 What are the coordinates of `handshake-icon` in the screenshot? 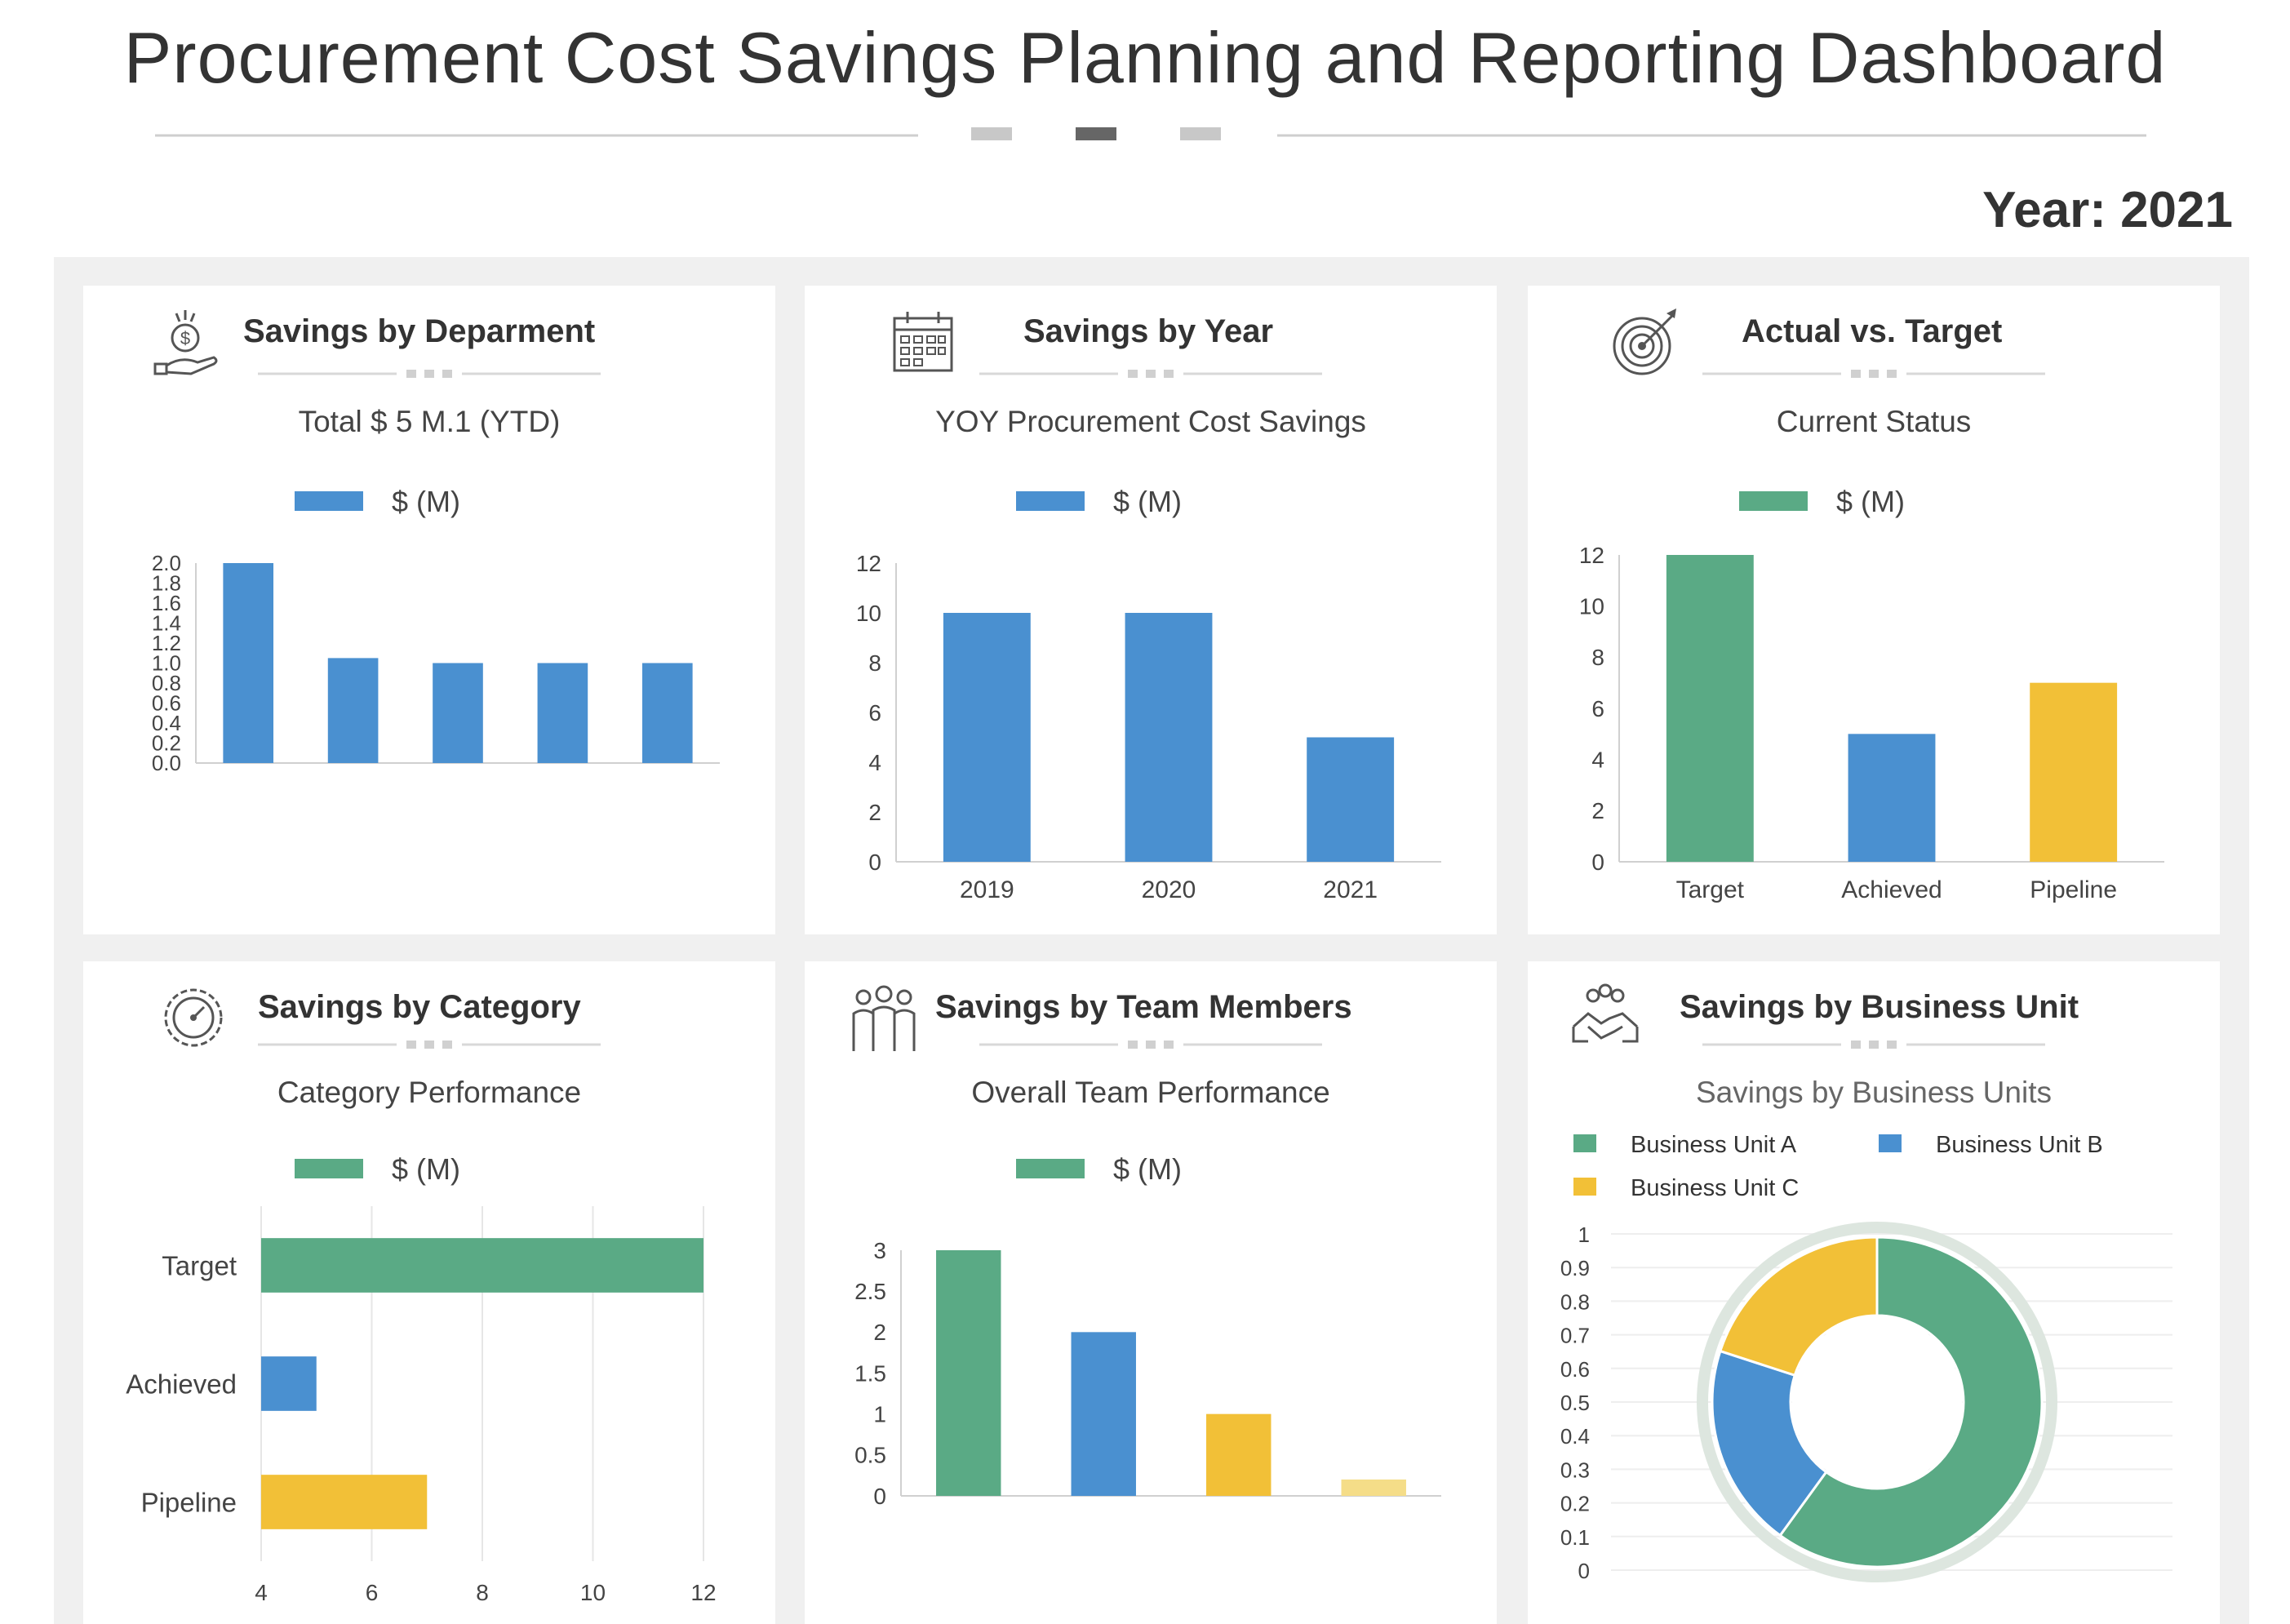 It's located at (1605, 1013).